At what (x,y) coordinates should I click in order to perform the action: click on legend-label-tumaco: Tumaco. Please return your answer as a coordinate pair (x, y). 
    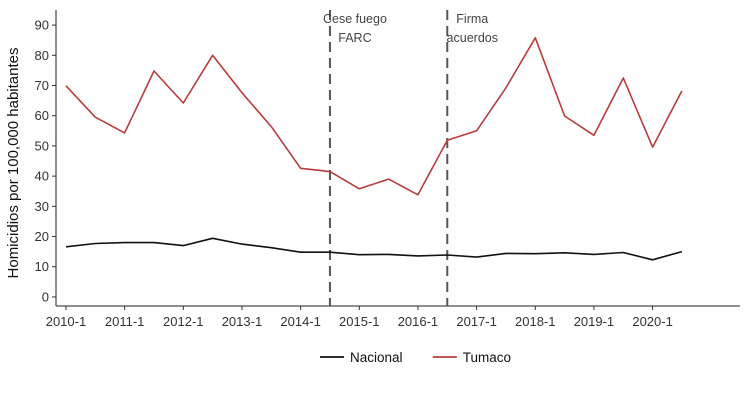
    Looking at the image, I should click on (487, 357).